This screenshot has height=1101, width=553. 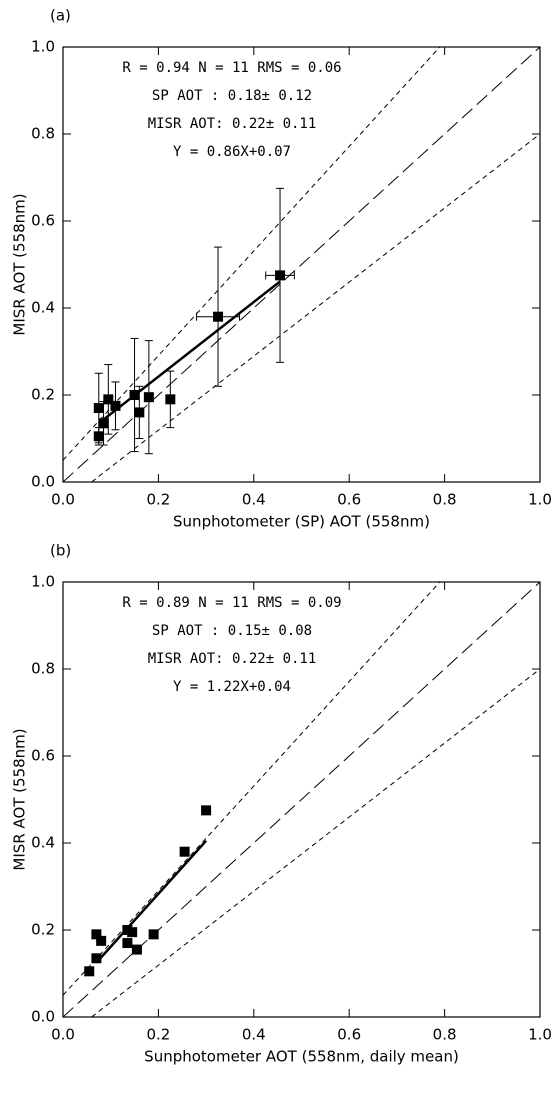 What do you see at coordinates (232, 631) in the screenshot?
I see `annotation: SP AOT : 0.15± 0.08` at bounding box center [232, 631].